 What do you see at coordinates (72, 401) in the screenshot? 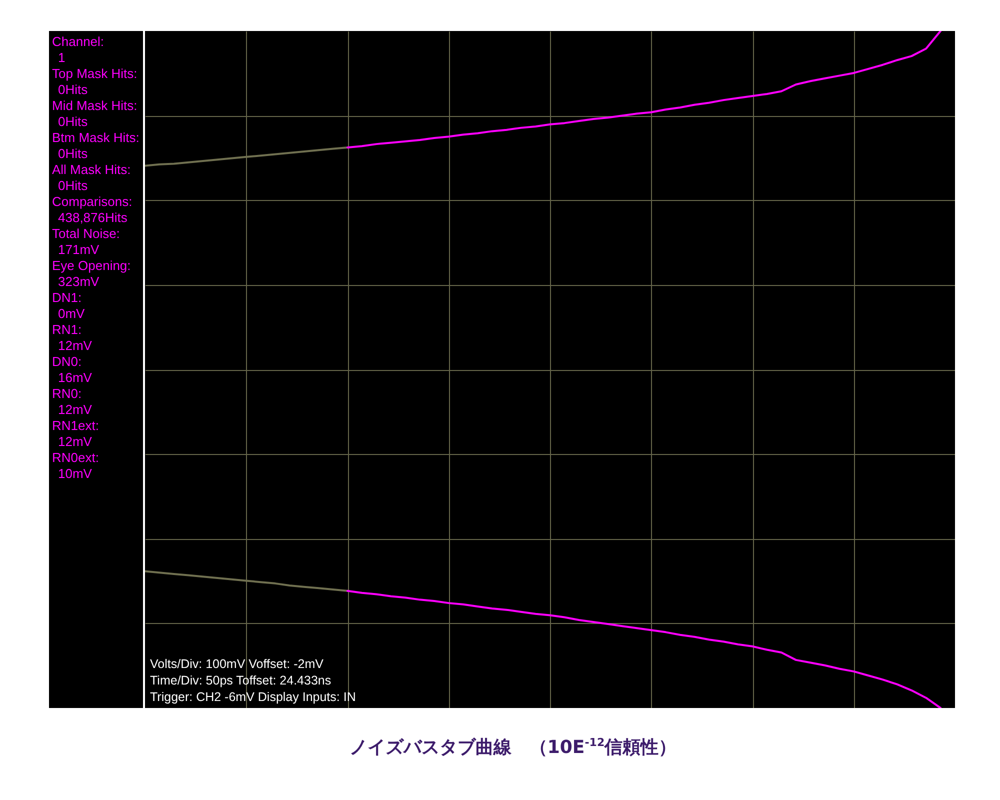
I see `text: RN0: 12mV` at bounding box center [72, 401].